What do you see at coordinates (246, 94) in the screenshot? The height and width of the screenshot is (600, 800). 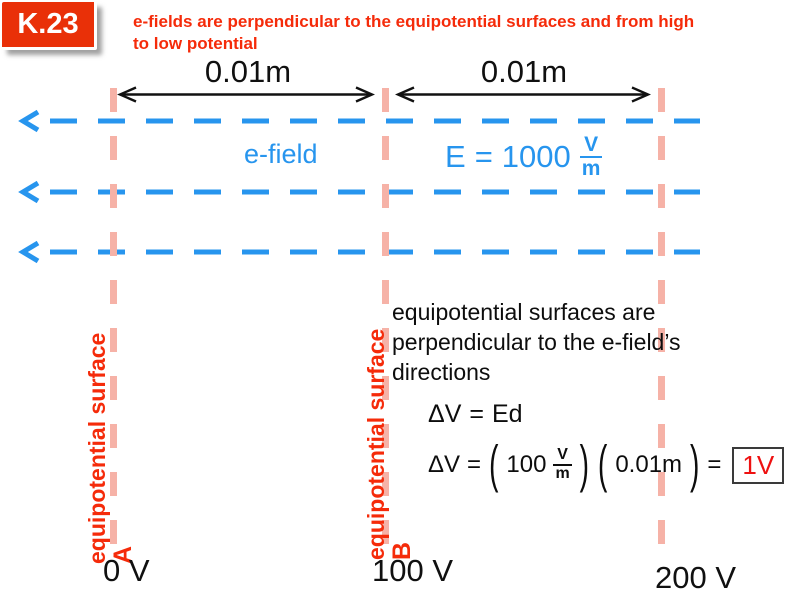 I see `double-arrow-icon-left-span` at bounding box center [246, 94].